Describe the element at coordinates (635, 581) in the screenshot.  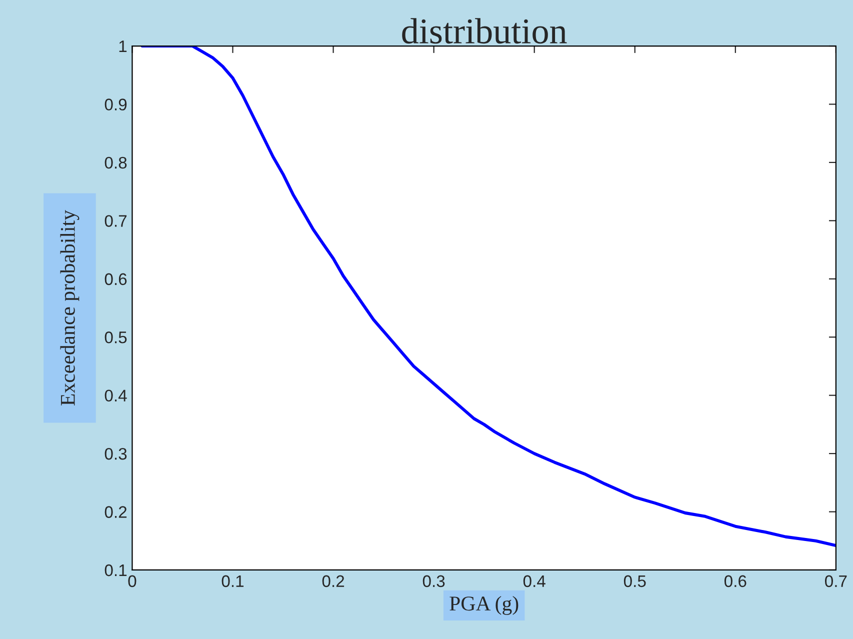
I see `x-tick-label: 0.5` at that location.